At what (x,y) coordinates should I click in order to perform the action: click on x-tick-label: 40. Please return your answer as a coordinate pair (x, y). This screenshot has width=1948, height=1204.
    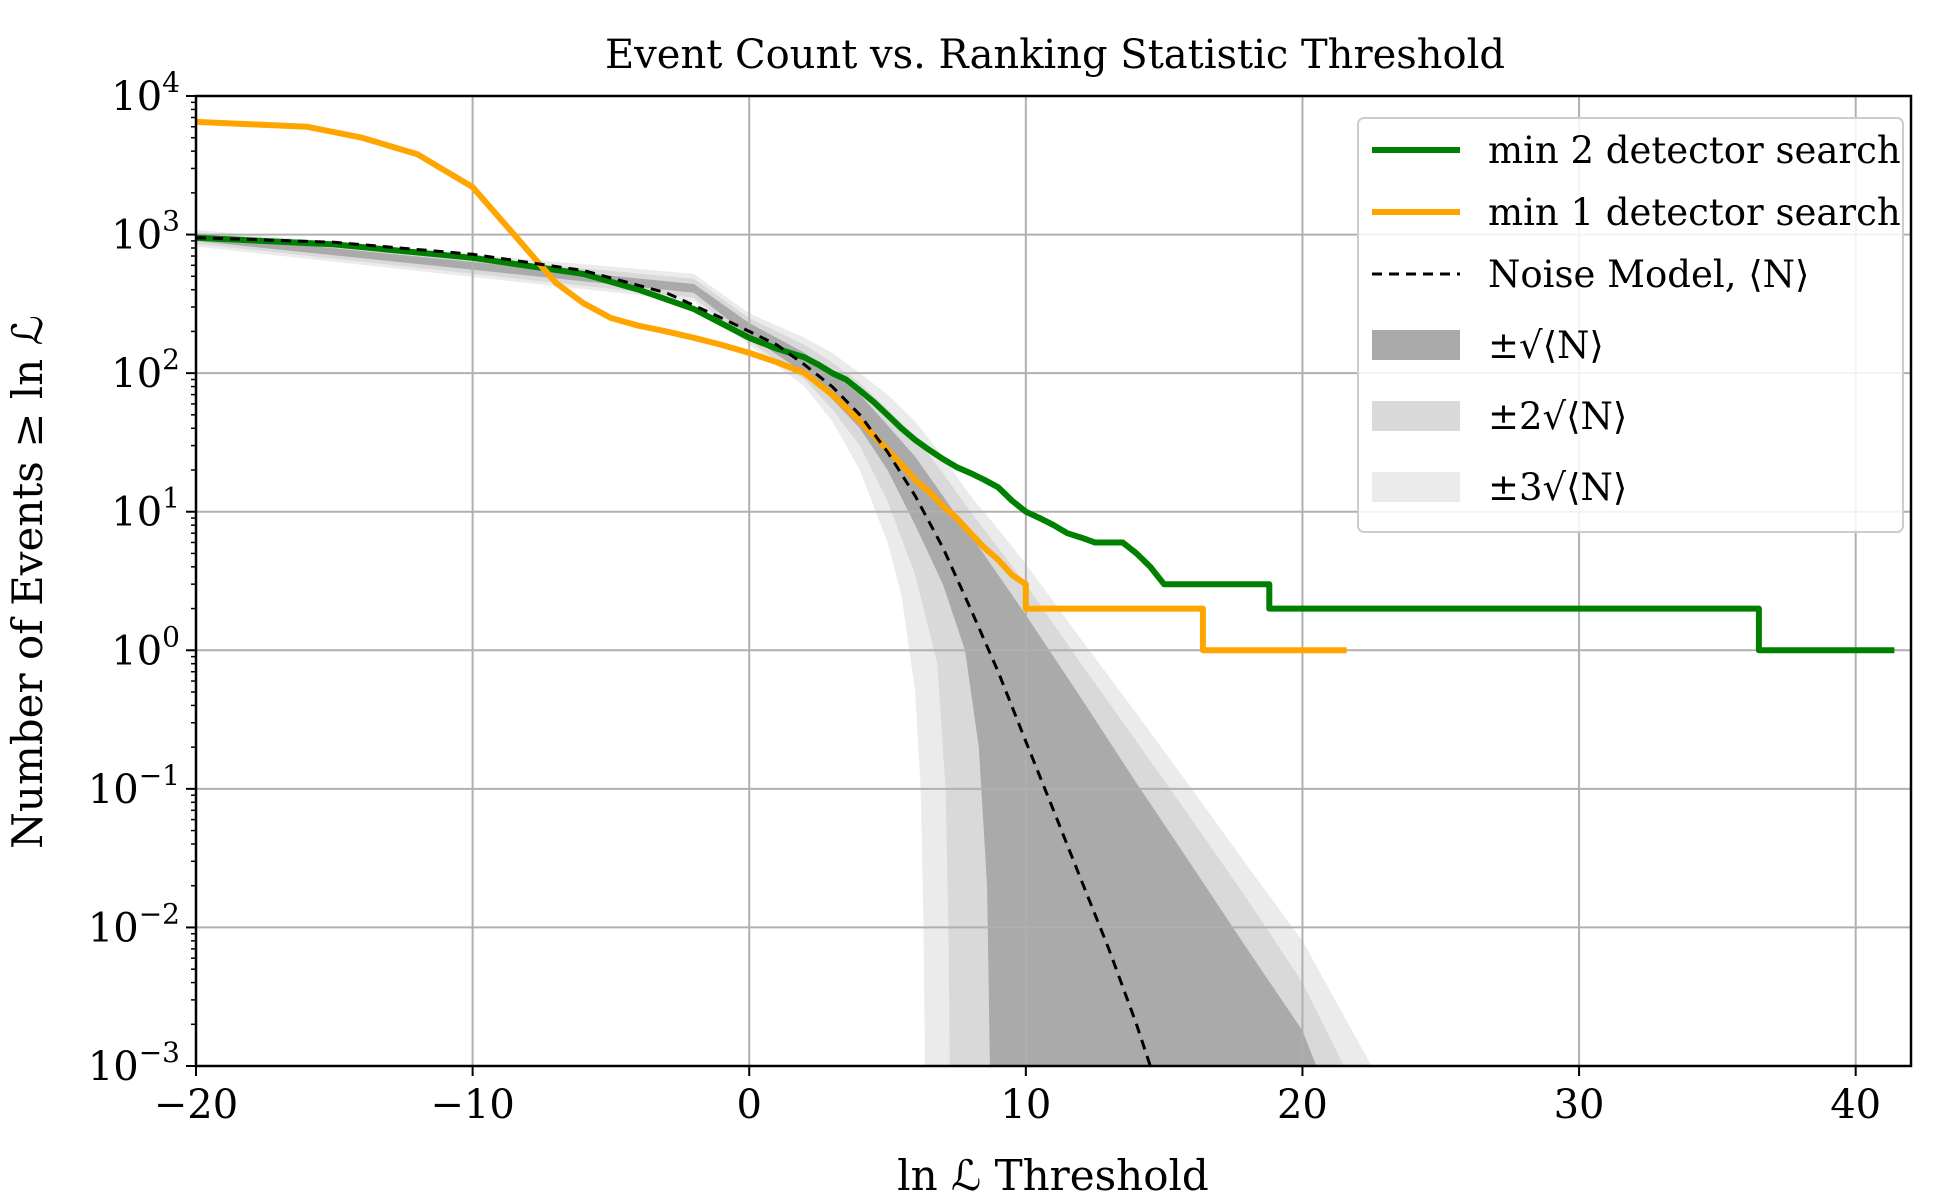
    Looking at the image, I should click on (1855, 1105).